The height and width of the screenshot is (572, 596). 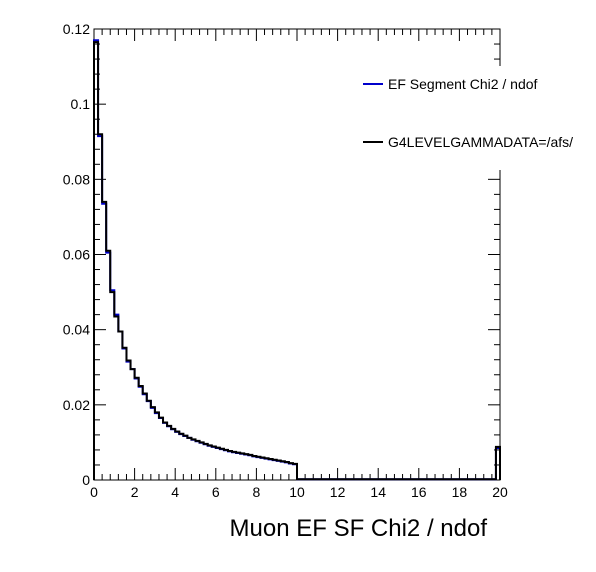 What do you see at coordinates (175, 492) in the screenshot?
I see `x-tick-label: 4` at bounding box center [175, 492].